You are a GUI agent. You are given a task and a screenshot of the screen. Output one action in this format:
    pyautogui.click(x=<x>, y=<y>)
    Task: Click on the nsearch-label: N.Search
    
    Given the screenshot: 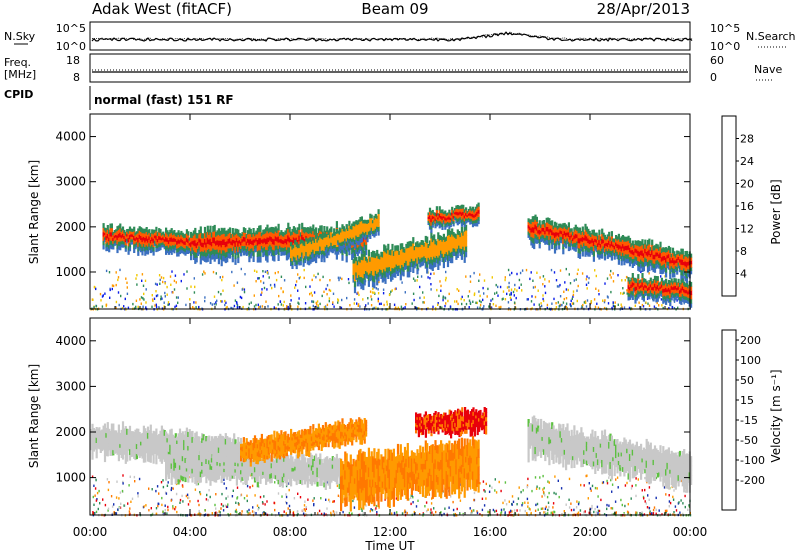 What is the action you would take?
    pyautogui.click(x=771, y=36)
    